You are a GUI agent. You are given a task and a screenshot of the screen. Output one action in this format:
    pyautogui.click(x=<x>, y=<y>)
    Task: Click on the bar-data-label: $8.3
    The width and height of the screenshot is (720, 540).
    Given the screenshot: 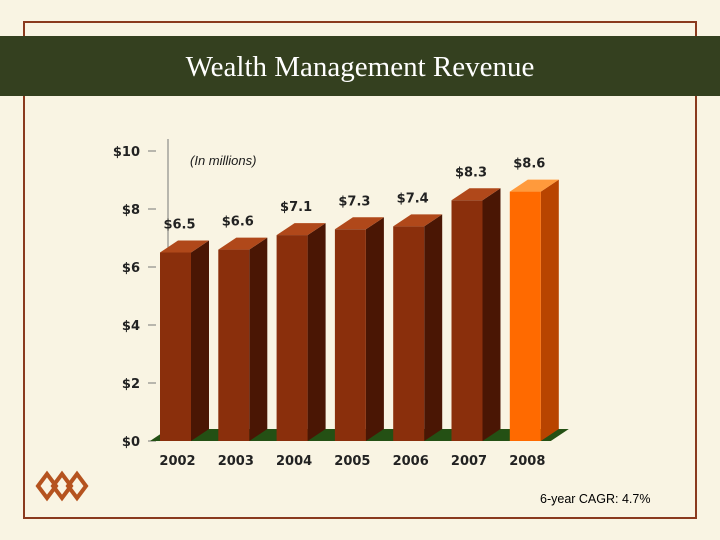 What is the action you would take?
    pyautogui.click(x=471, y=172)
    